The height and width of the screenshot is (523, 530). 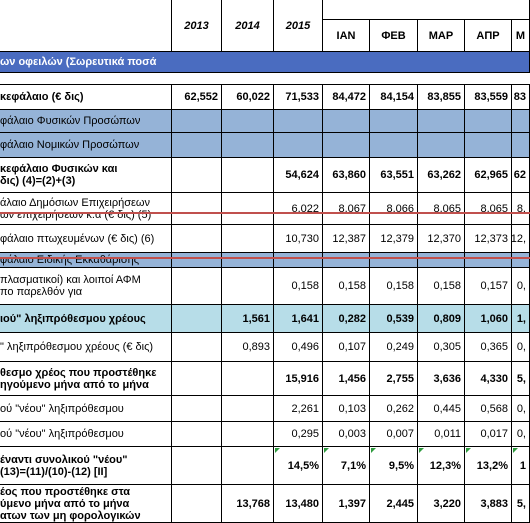 What do you see at coordinates (298, 239) in the screenshot?
I see `cell: 10,730` at bounding box center [298, 239].